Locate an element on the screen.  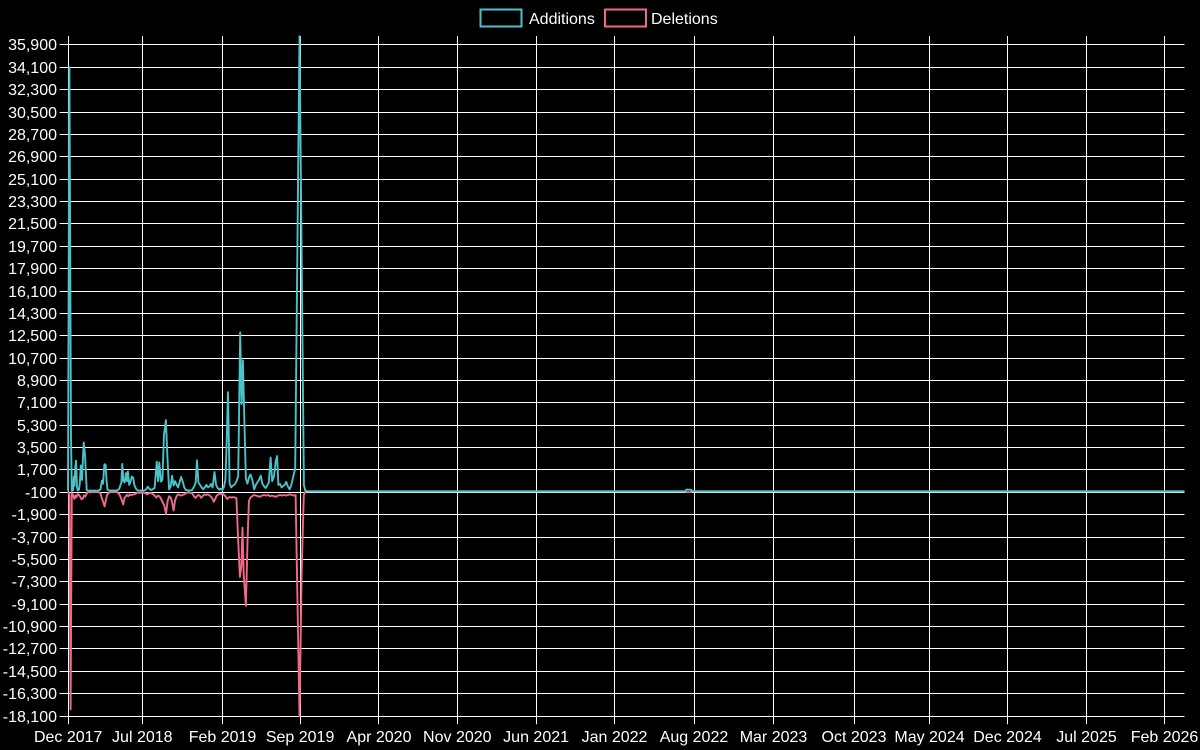
svg-text: 17,900 is located at coordinates (32, 269).